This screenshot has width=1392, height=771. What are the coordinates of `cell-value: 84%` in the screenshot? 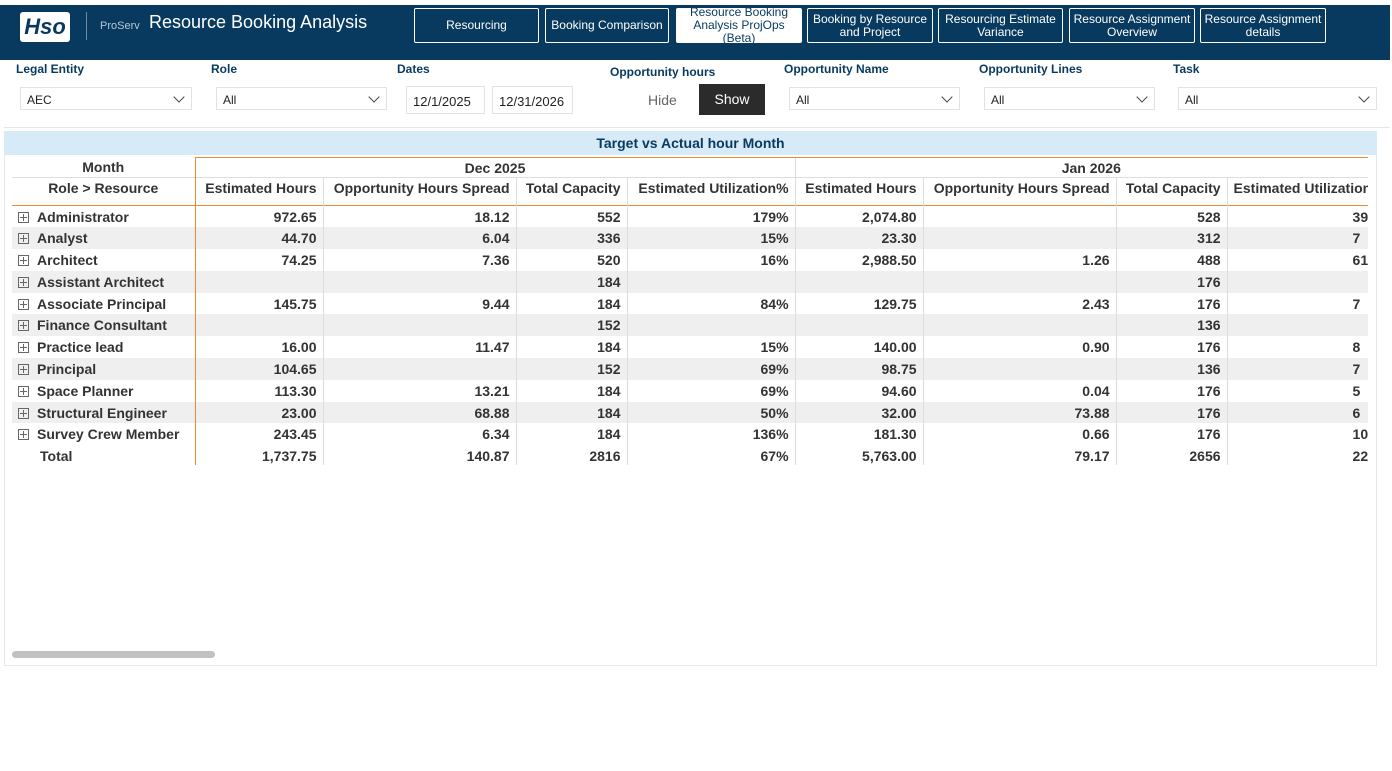 It's located at (774, 303).